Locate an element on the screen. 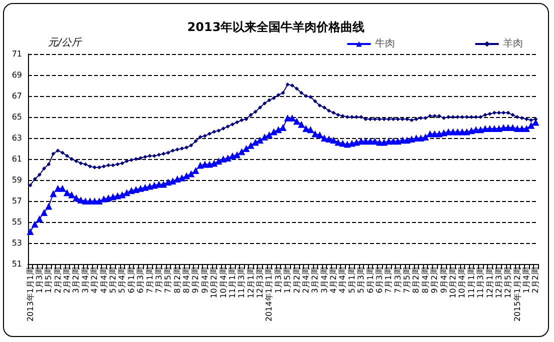 The width and height of the screenshot is (554, 342). y-tick-label: 65 is located at coordinates (17, 117).